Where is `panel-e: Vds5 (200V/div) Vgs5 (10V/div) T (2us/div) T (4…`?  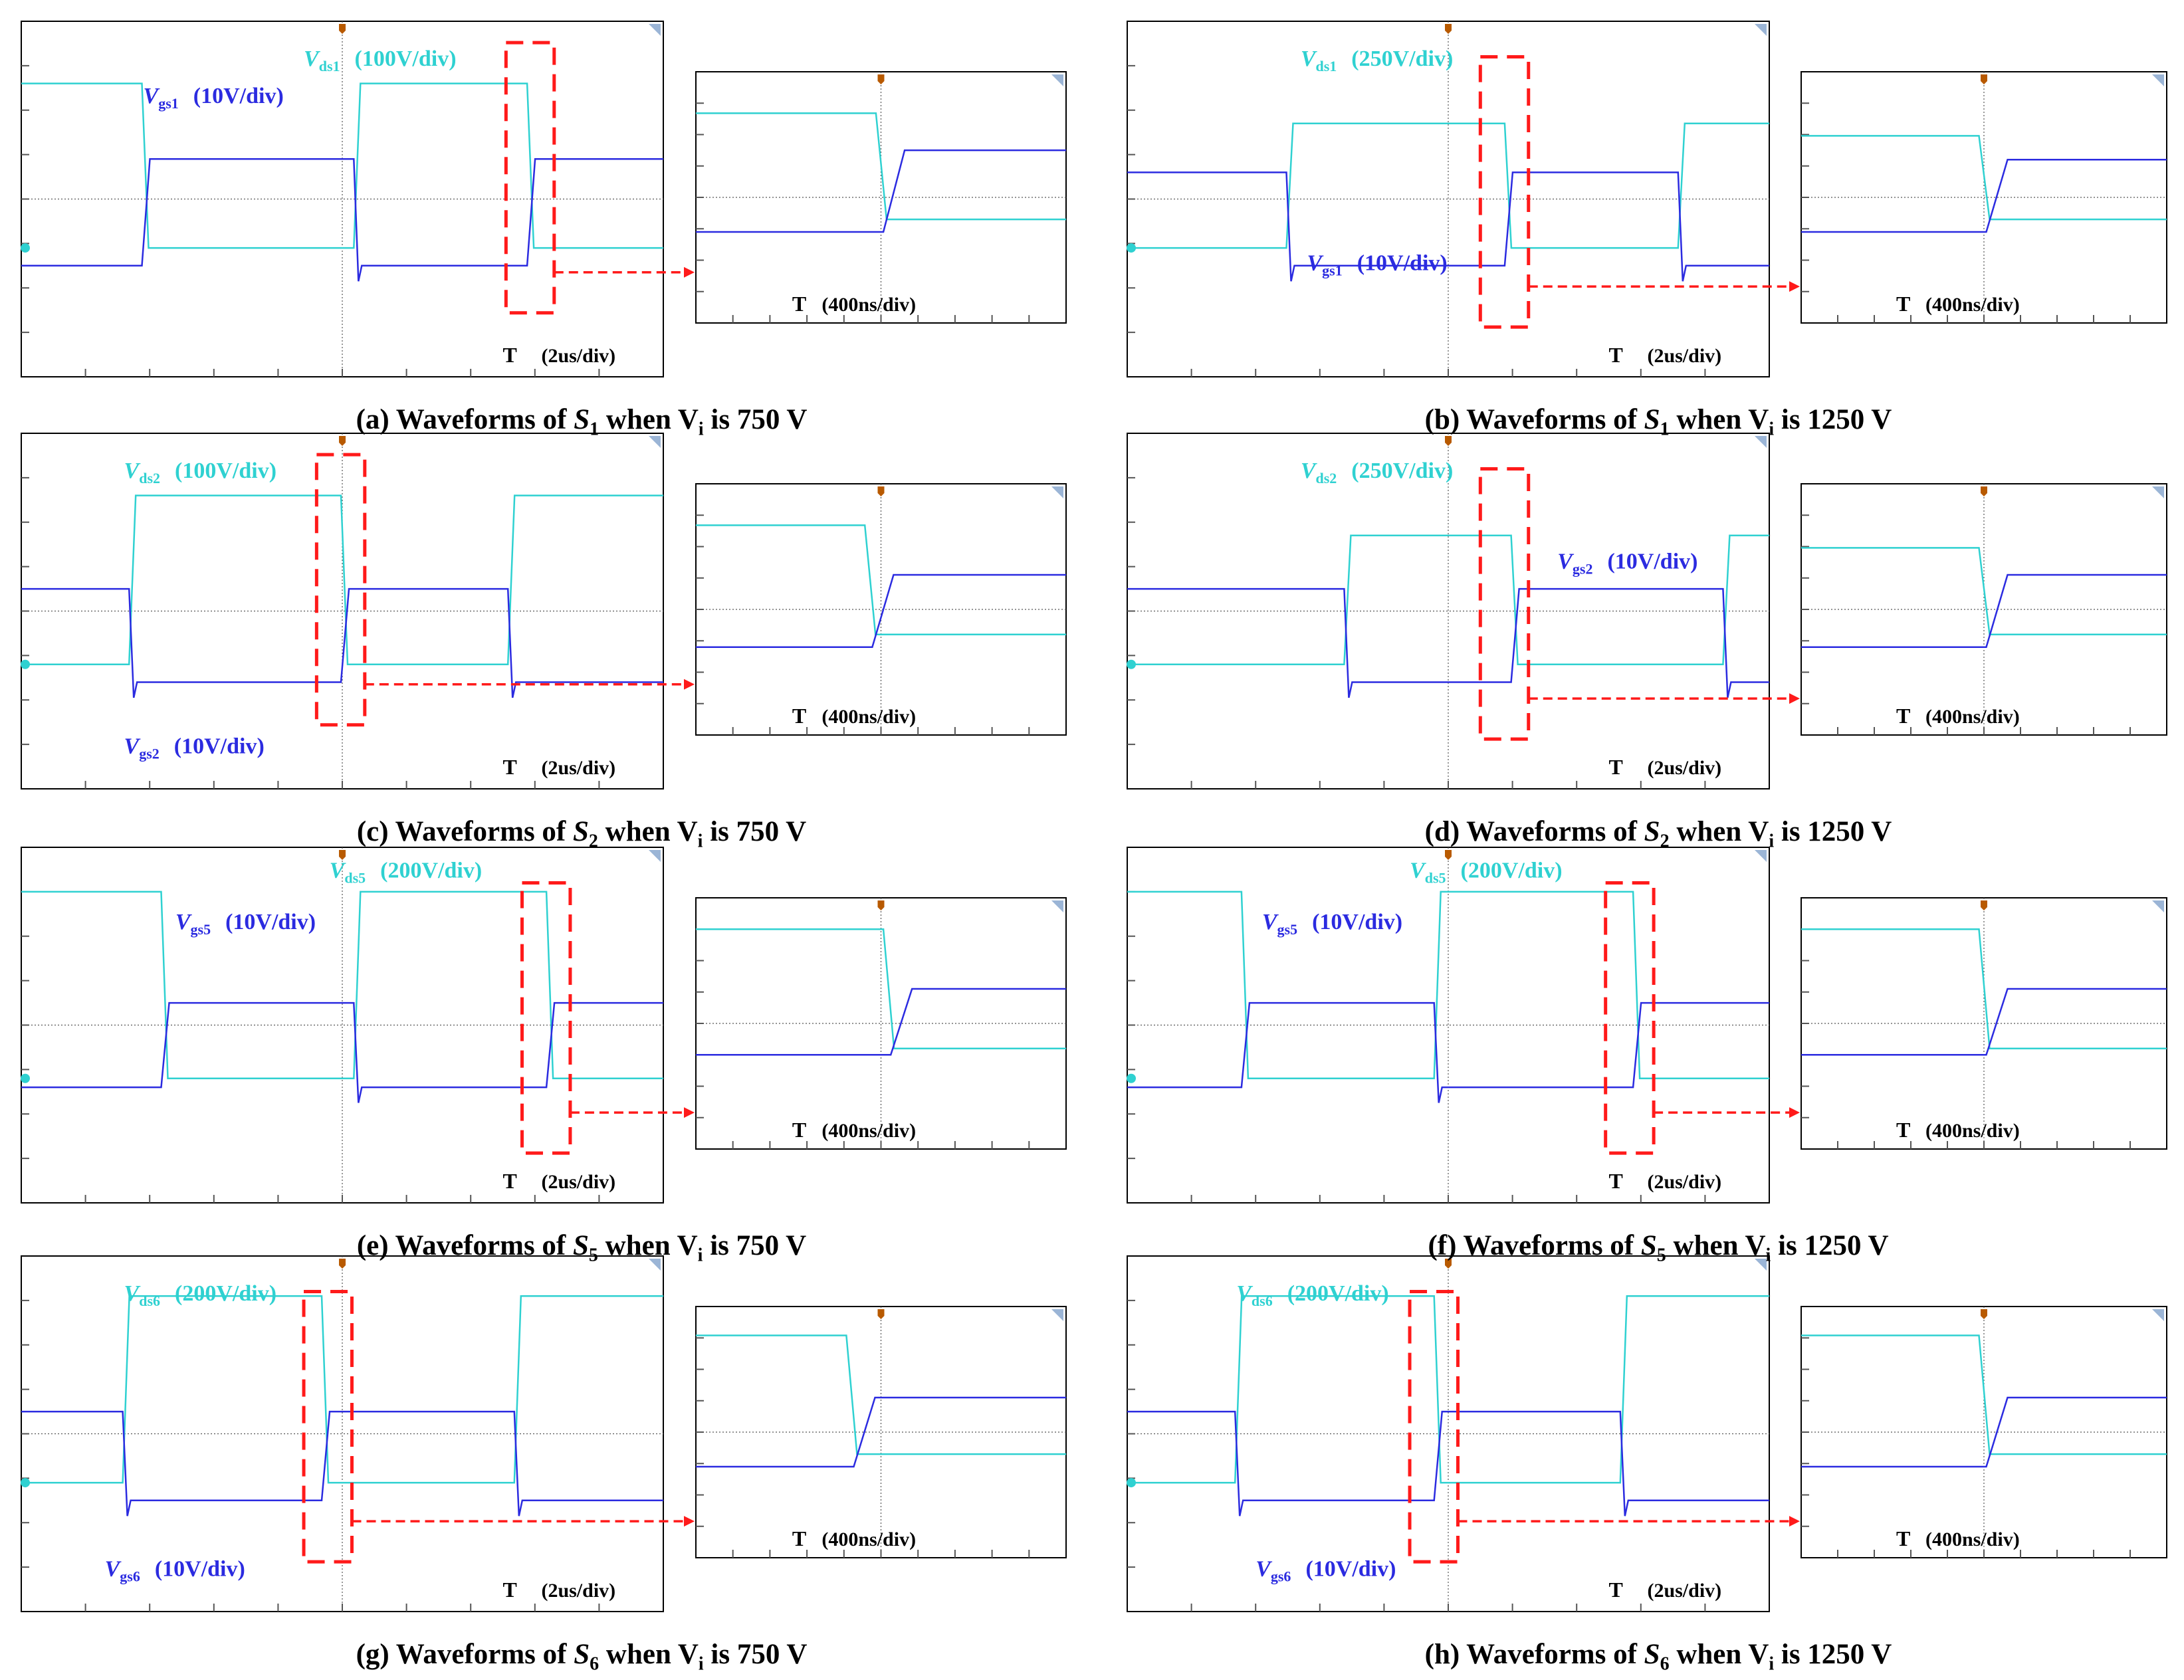
panel-e: Vds5 (200V/div) Vgs5 (10V/div) T (2us/div) T (4… is located at coordinates (544, 1025).